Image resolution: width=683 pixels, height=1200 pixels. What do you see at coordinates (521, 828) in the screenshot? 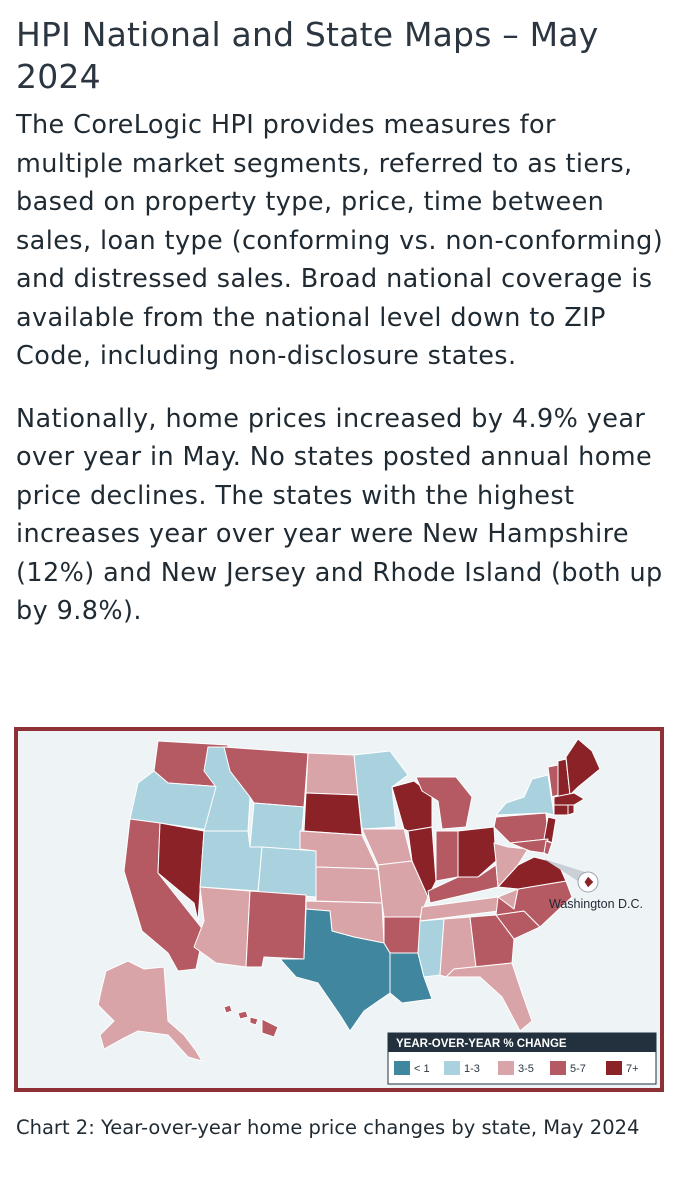
I see `state-pa` at bounding box center [521, 828].